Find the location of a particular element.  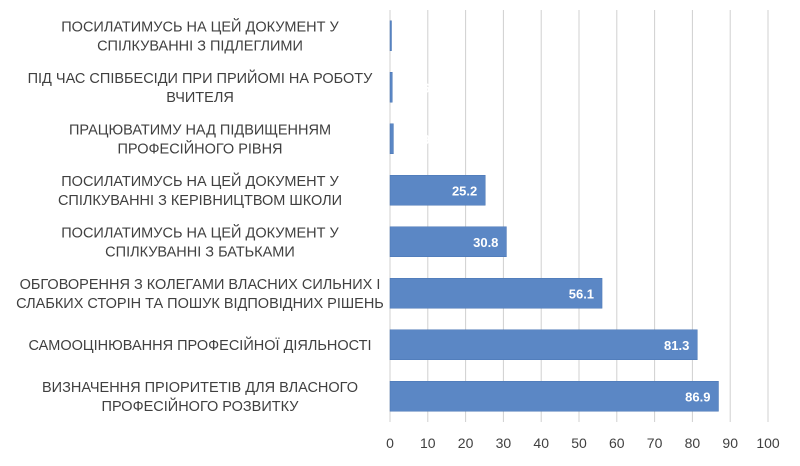

x-tick-label: 0 is located at coordinates (390, 443).